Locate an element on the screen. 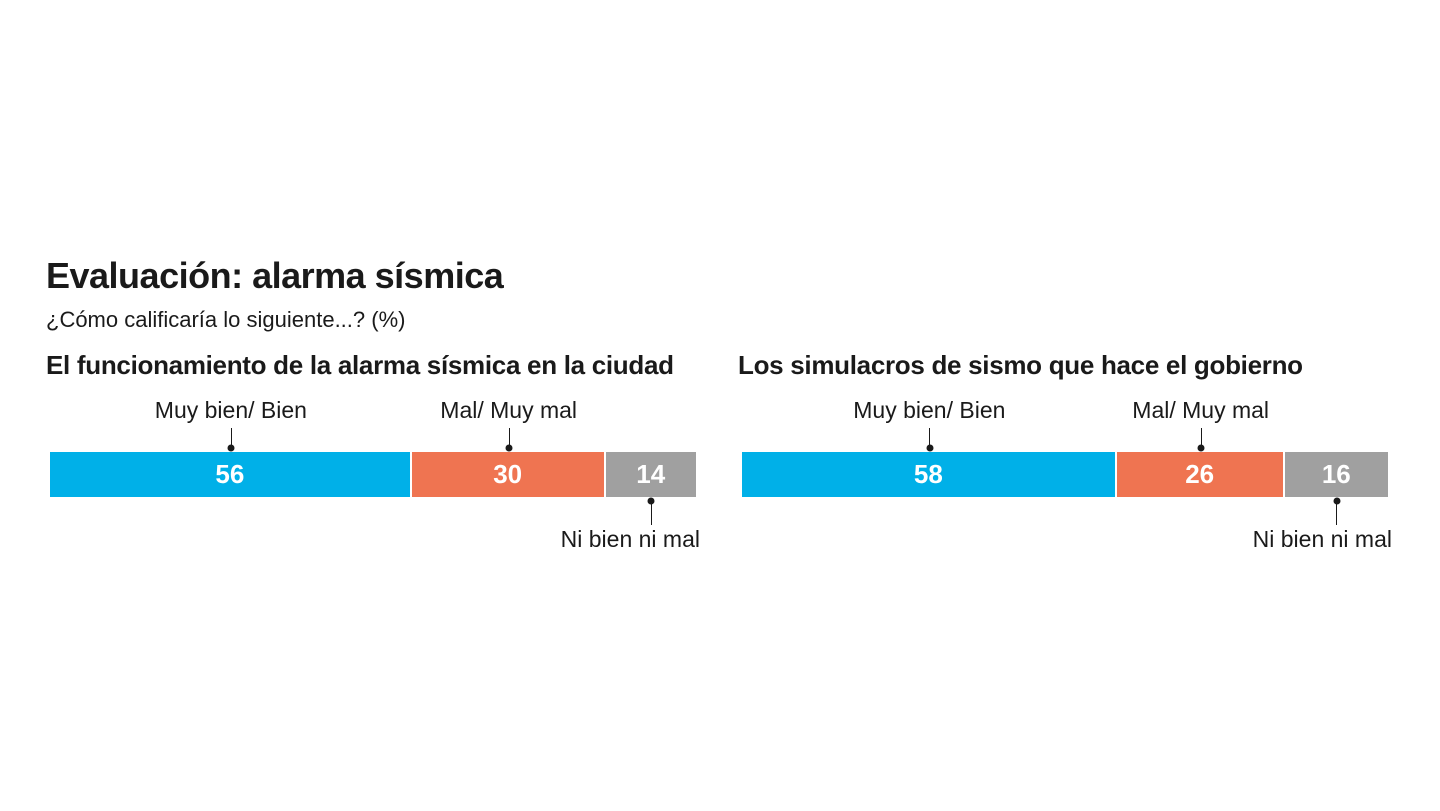 Image resolution: width=1440 pixels, height=811 pixels. bar-segment-muy-bien-bien: 56 is located at coordinates (231, 474).